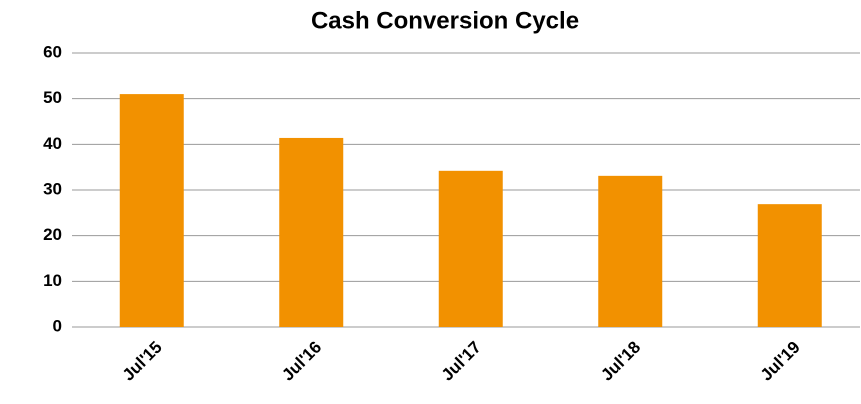  Describe the element at coordinates (52, 188) in the screenshot. I see `y-tick-label: 30` at that location.